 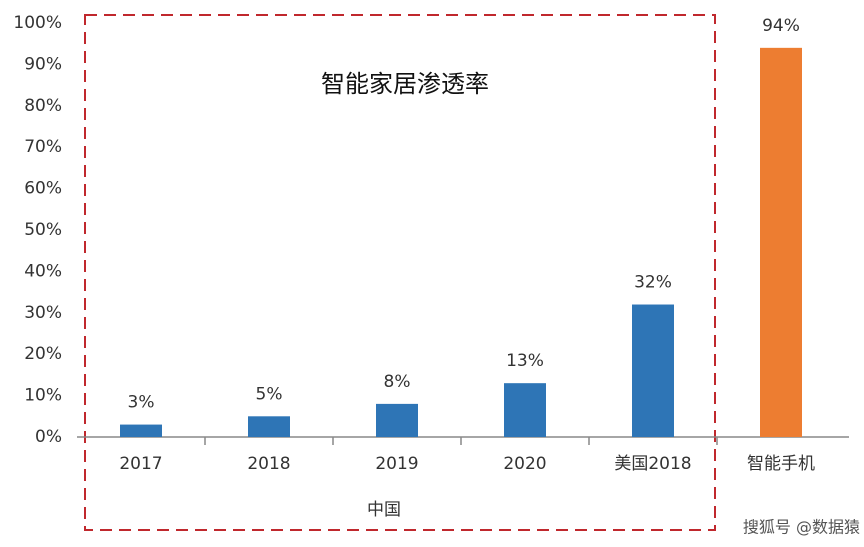 I want to click on x-tick-label: 2017, so click(x=140, y=464).